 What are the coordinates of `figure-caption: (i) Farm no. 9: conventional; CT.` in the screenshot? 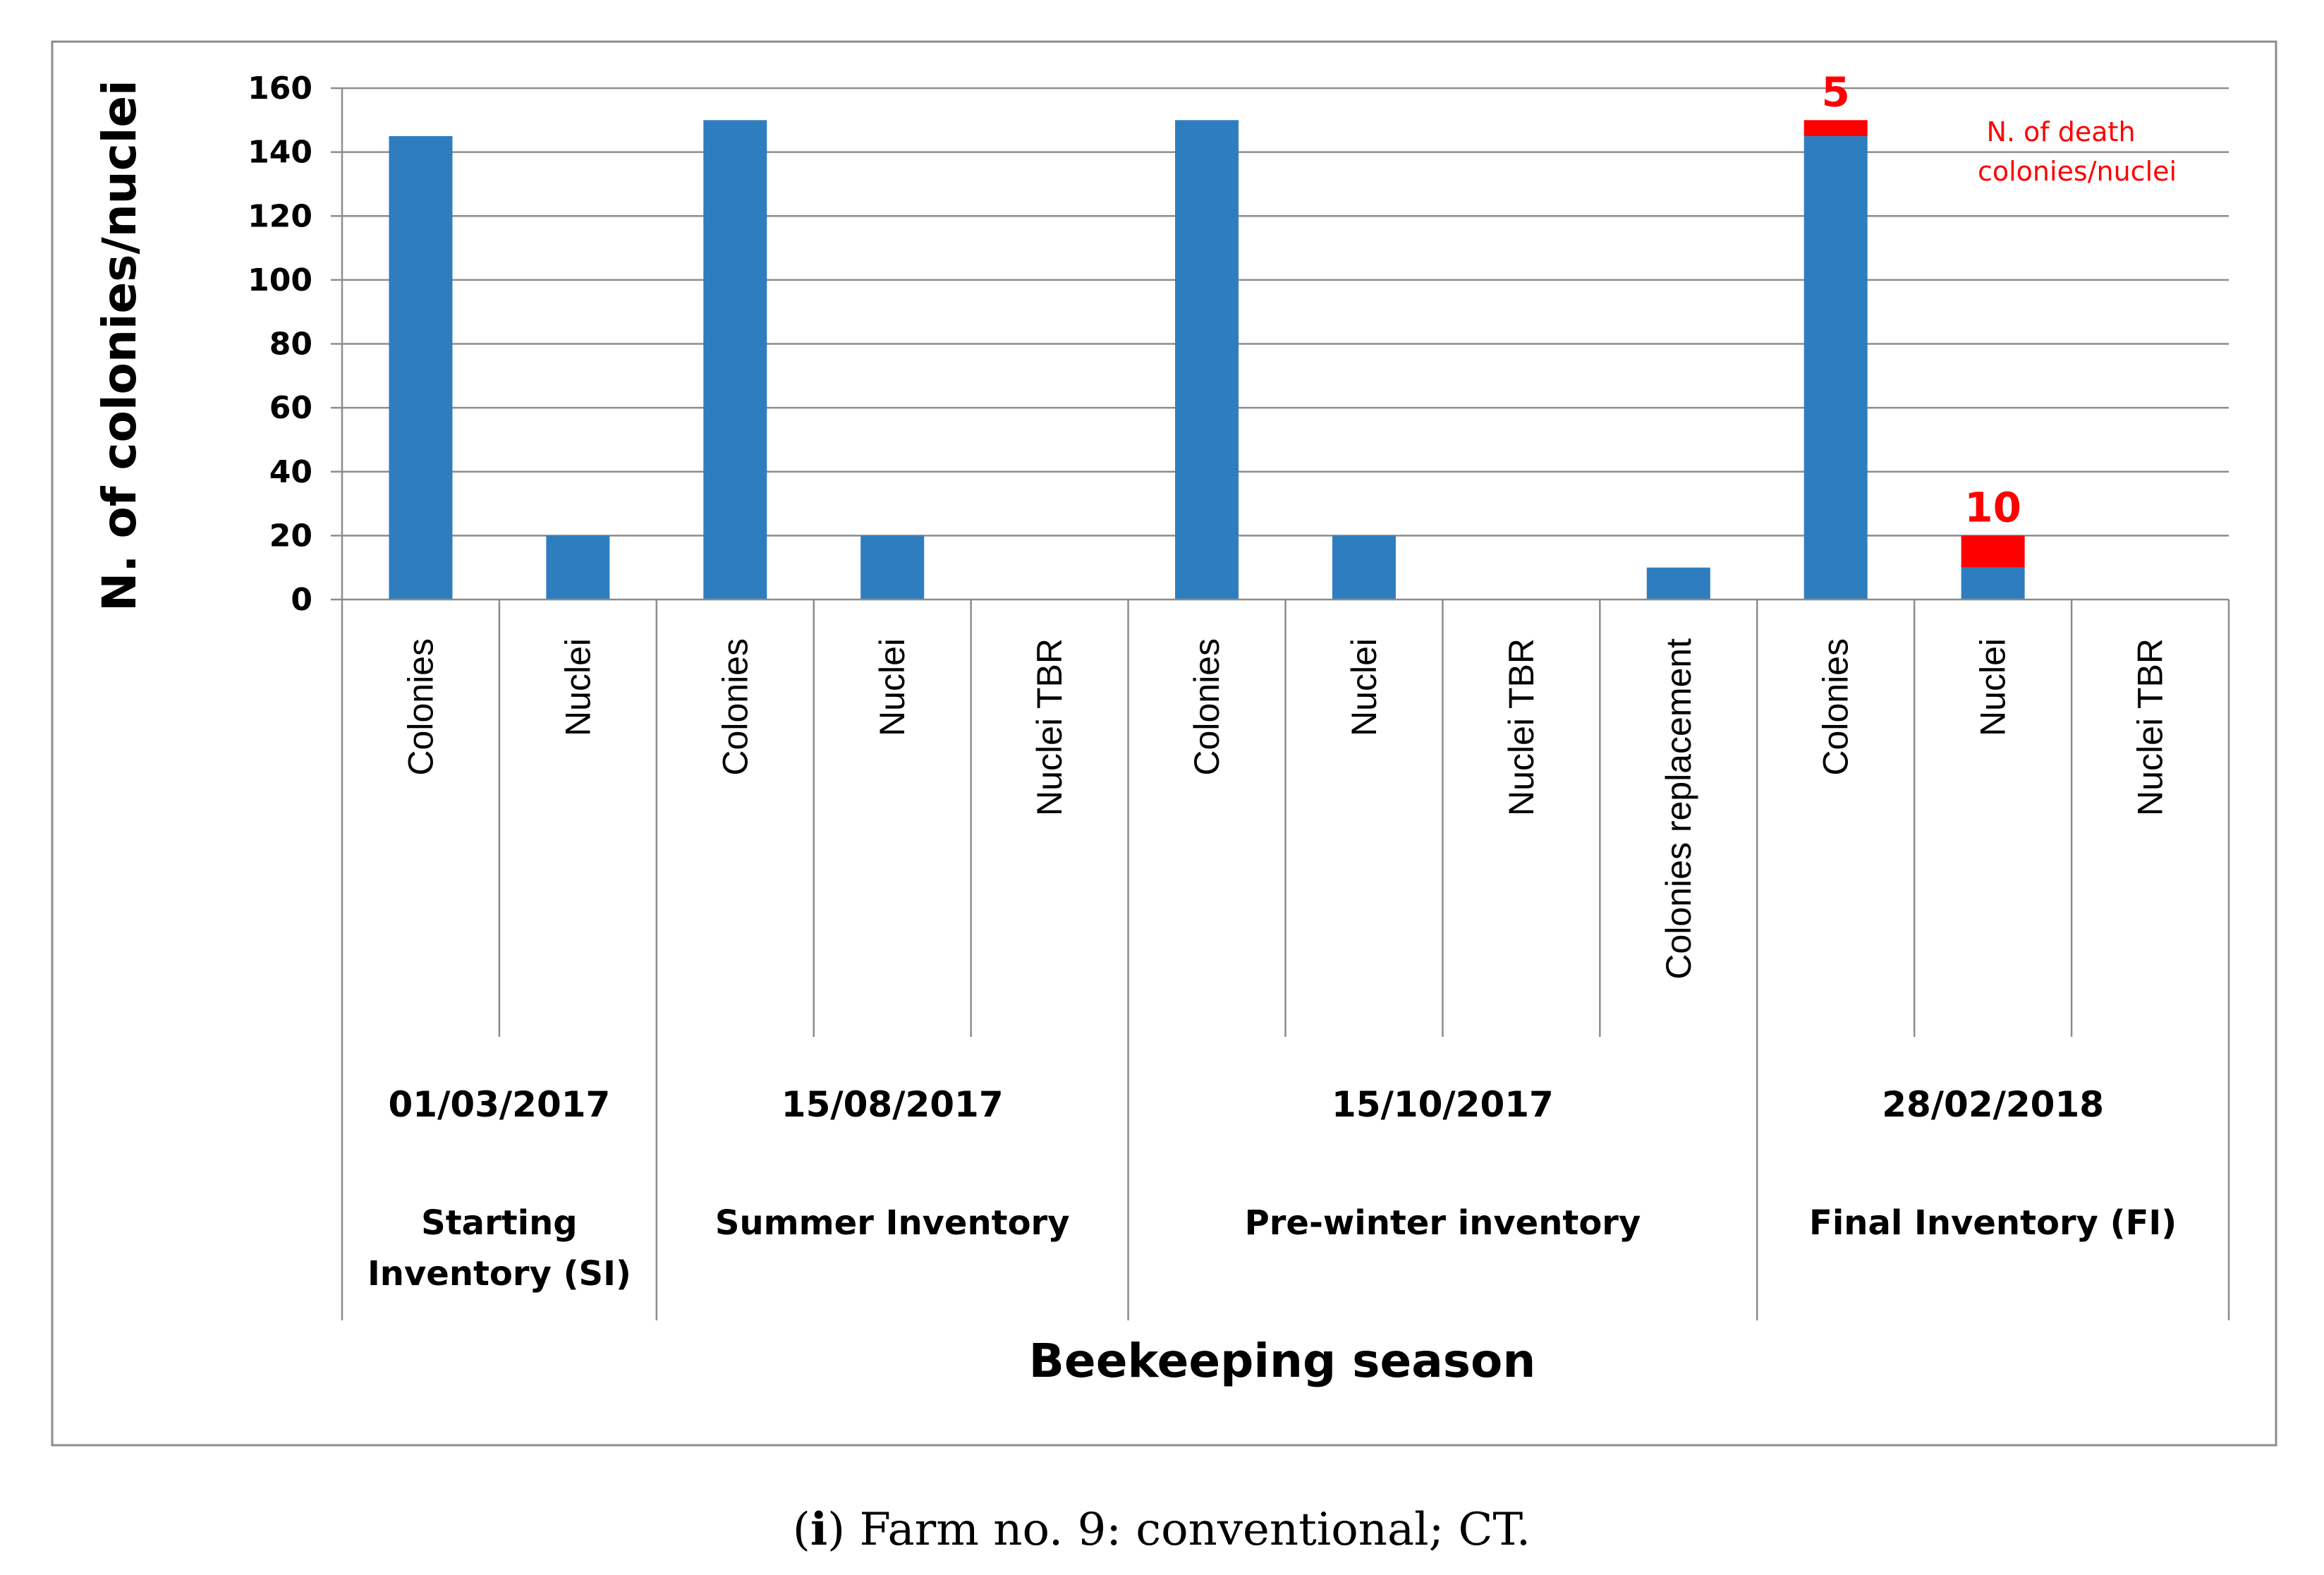 It's located at (1162, 1529).